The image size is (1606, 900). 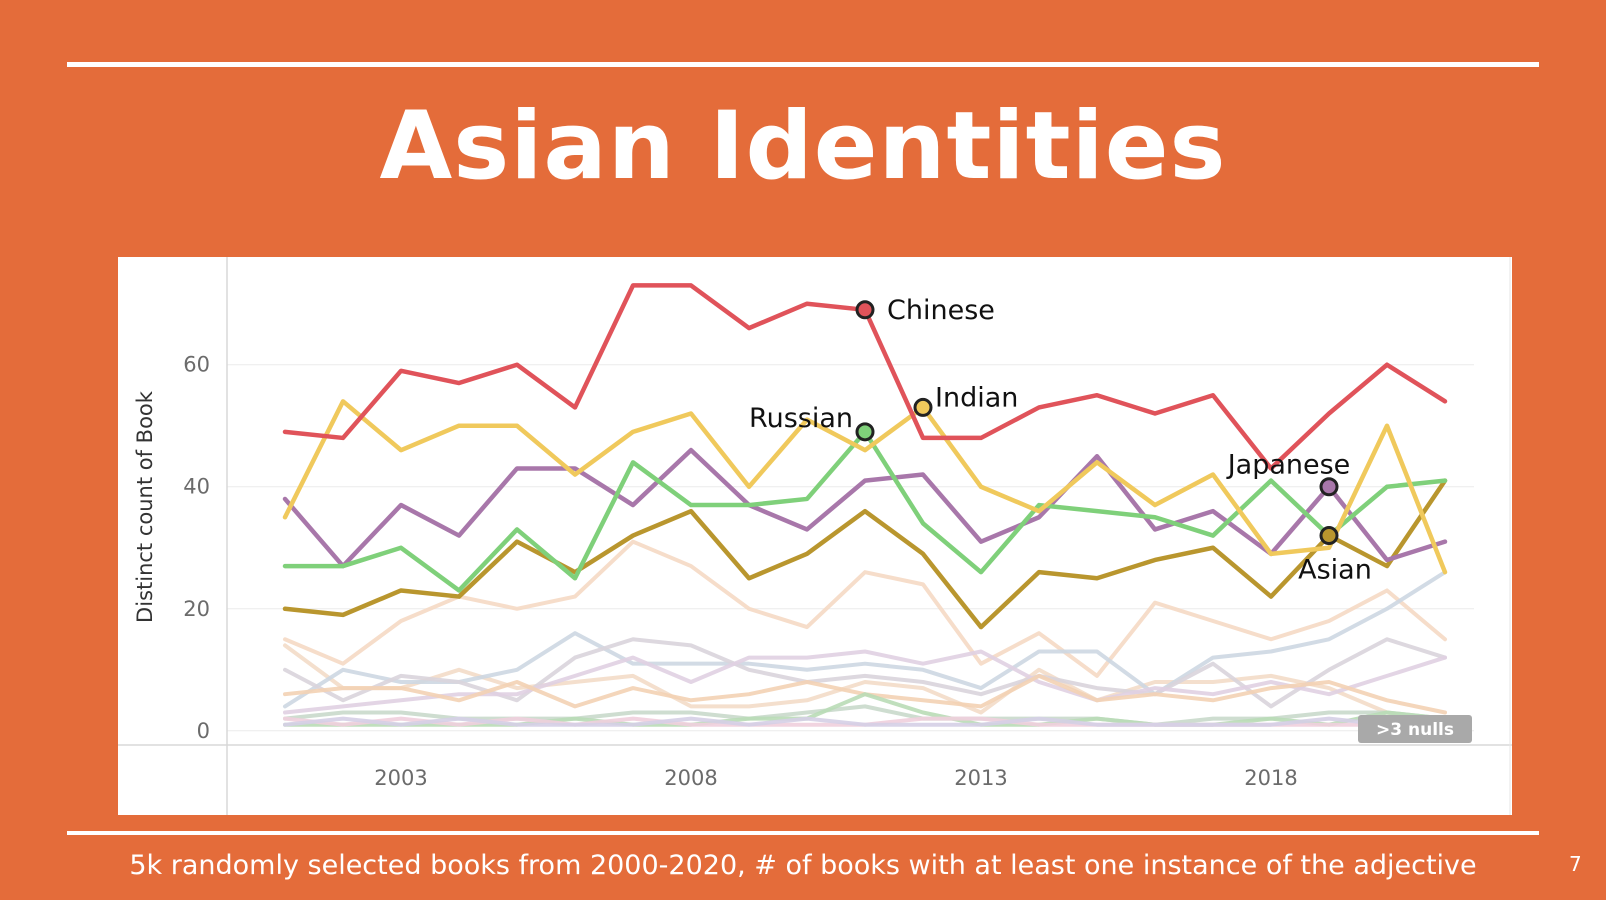 What do you see at coordinates (203, 731) in the screenshot?
I see `y-tick-label: 0` at bounding box center [203, 731].